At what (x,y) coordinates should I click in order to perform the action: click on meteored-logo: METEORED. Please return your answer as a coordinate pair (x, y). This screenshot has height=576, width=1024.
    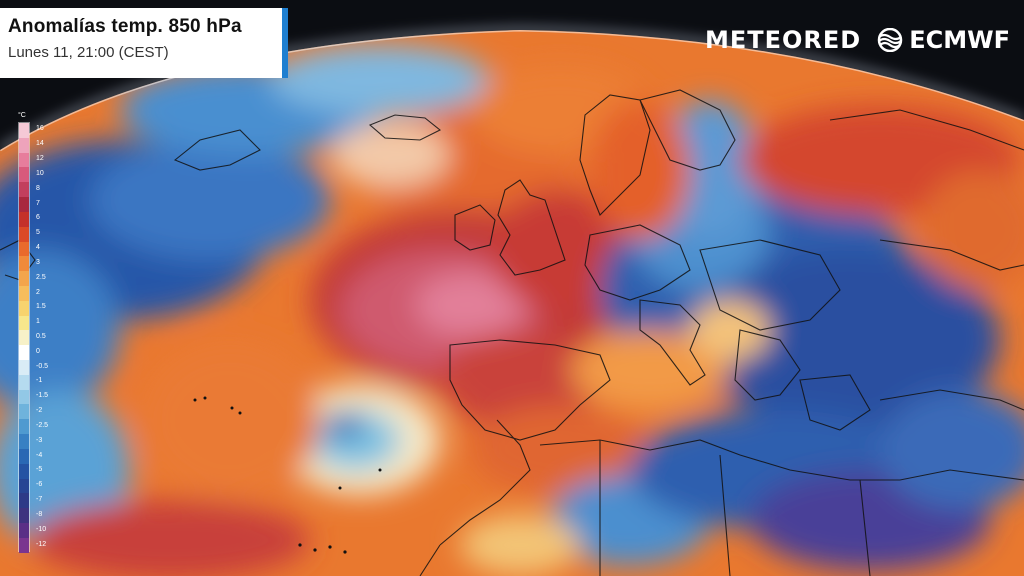
    Looking at the image, I should click on (783, 40).